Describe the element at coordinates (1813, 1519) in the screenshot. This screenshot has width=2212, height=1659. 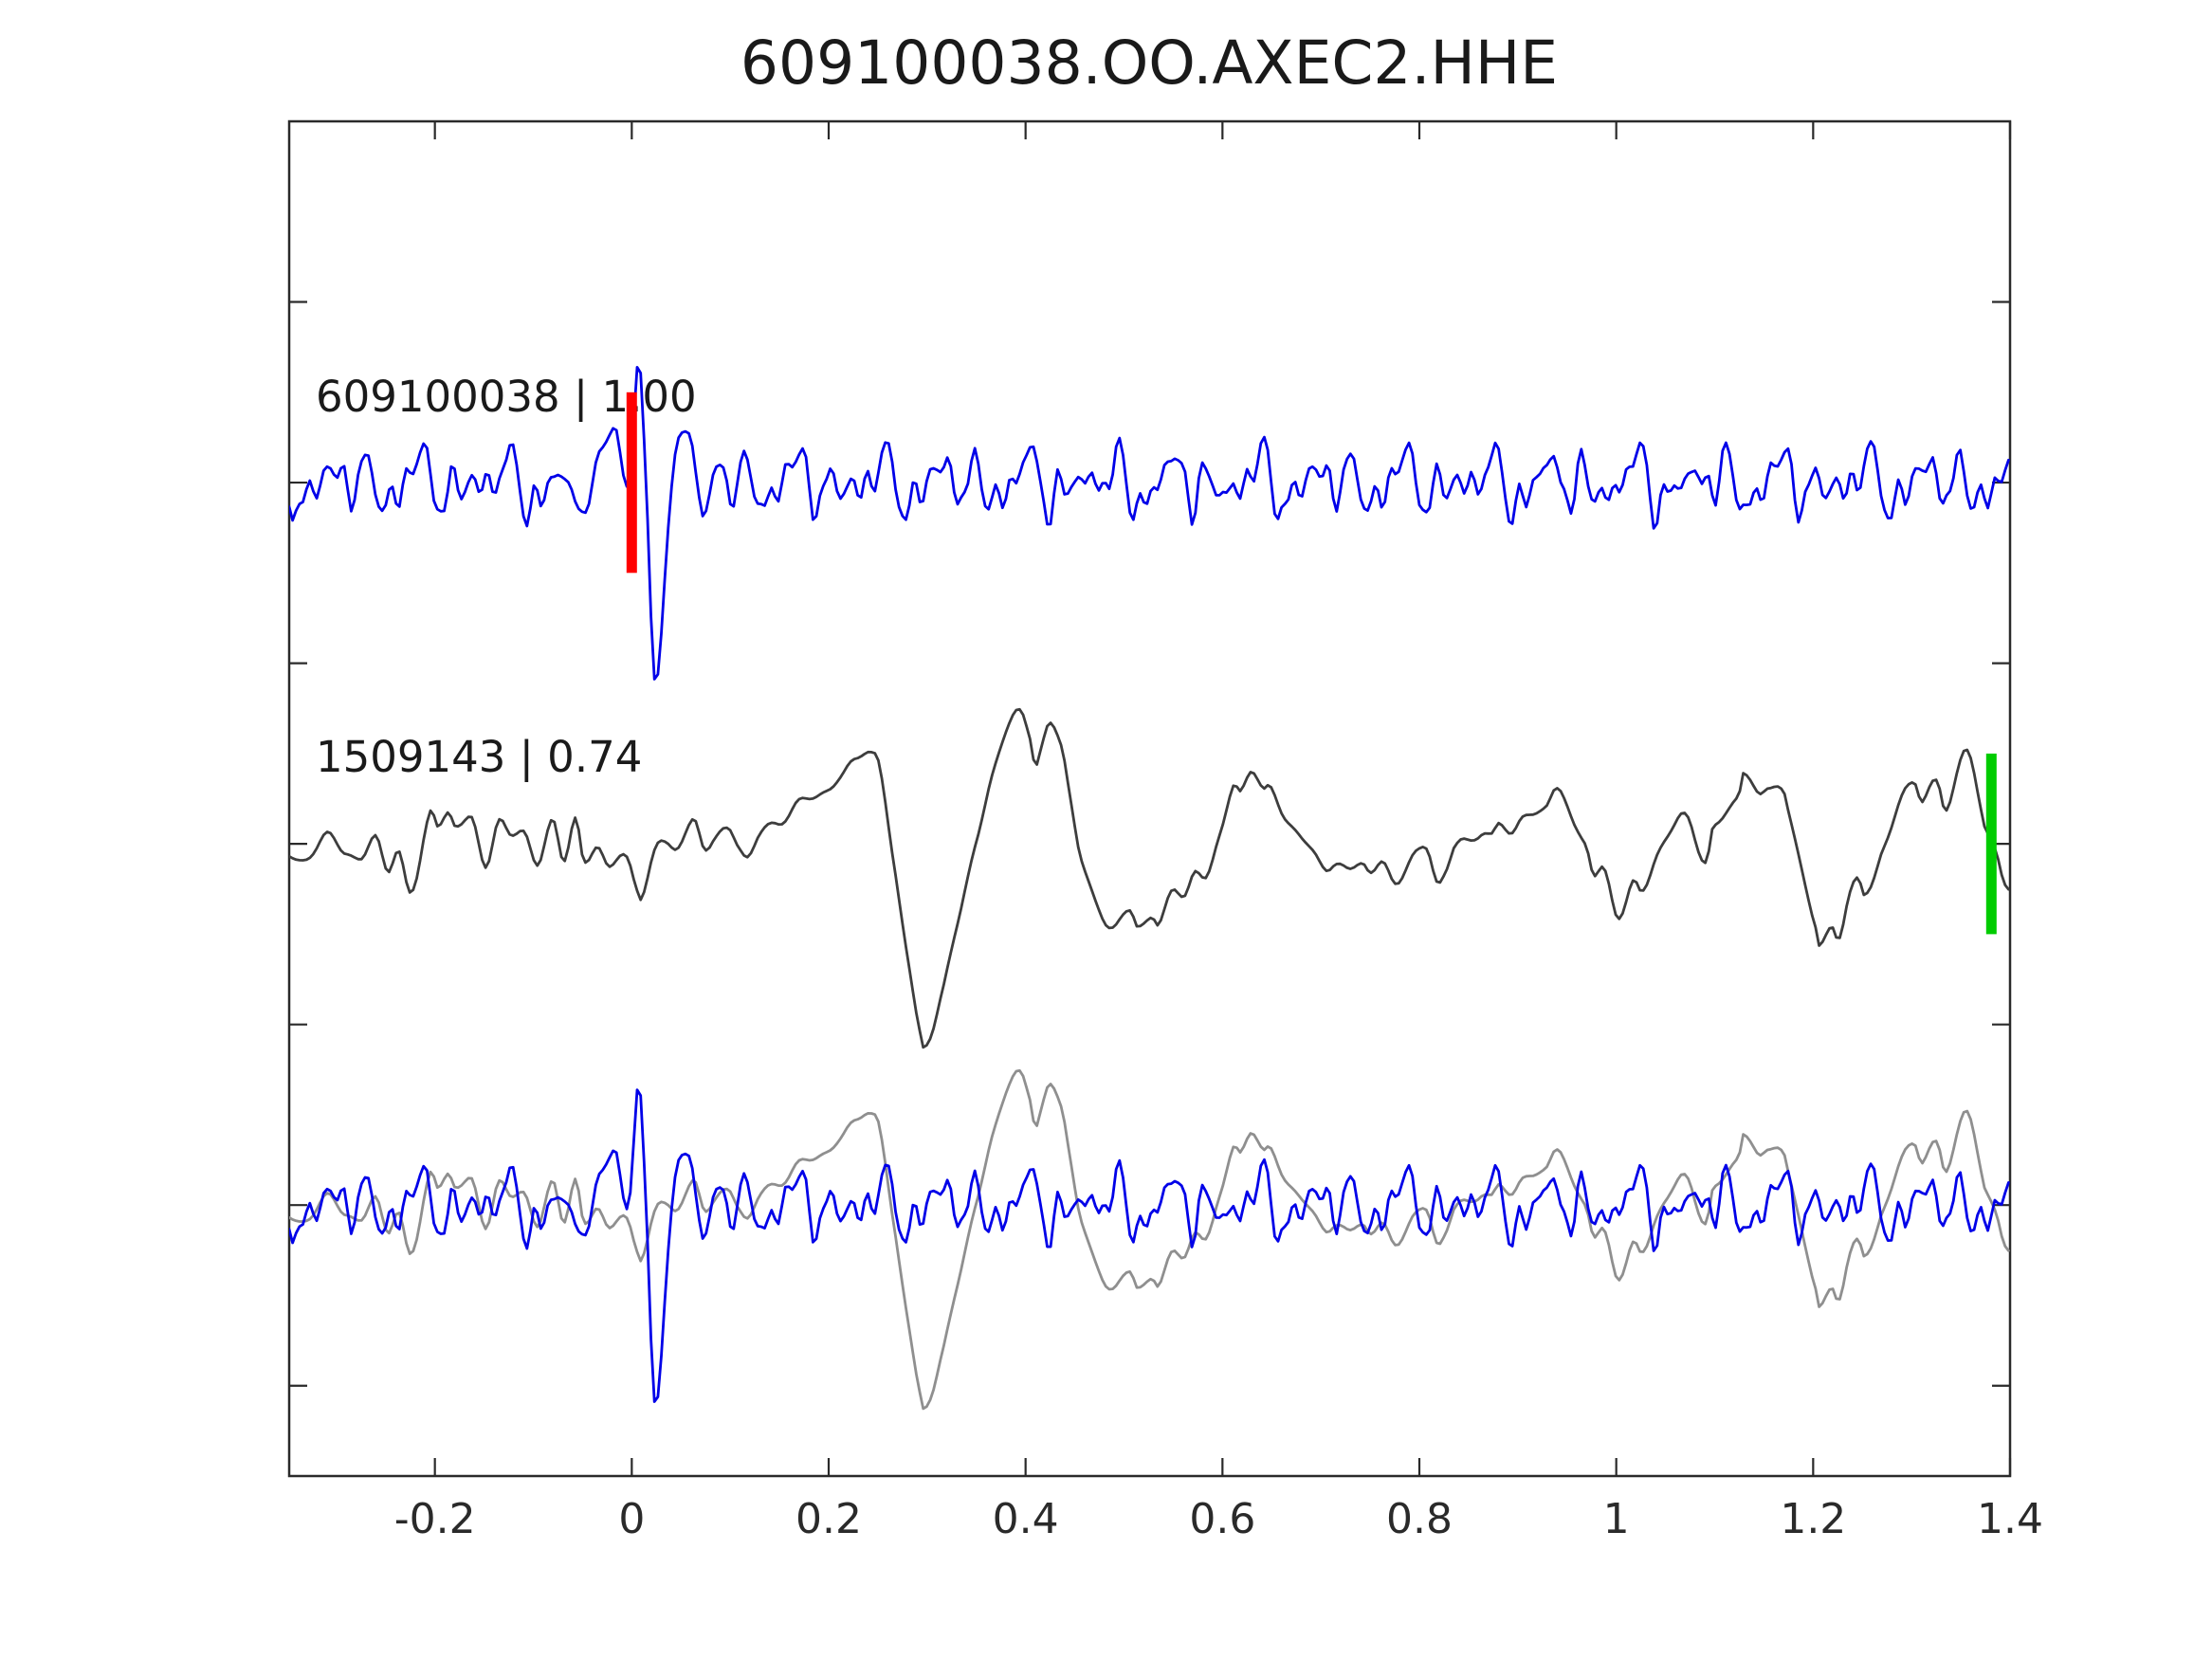
I see `x-tick-label: 1.2` at that location.